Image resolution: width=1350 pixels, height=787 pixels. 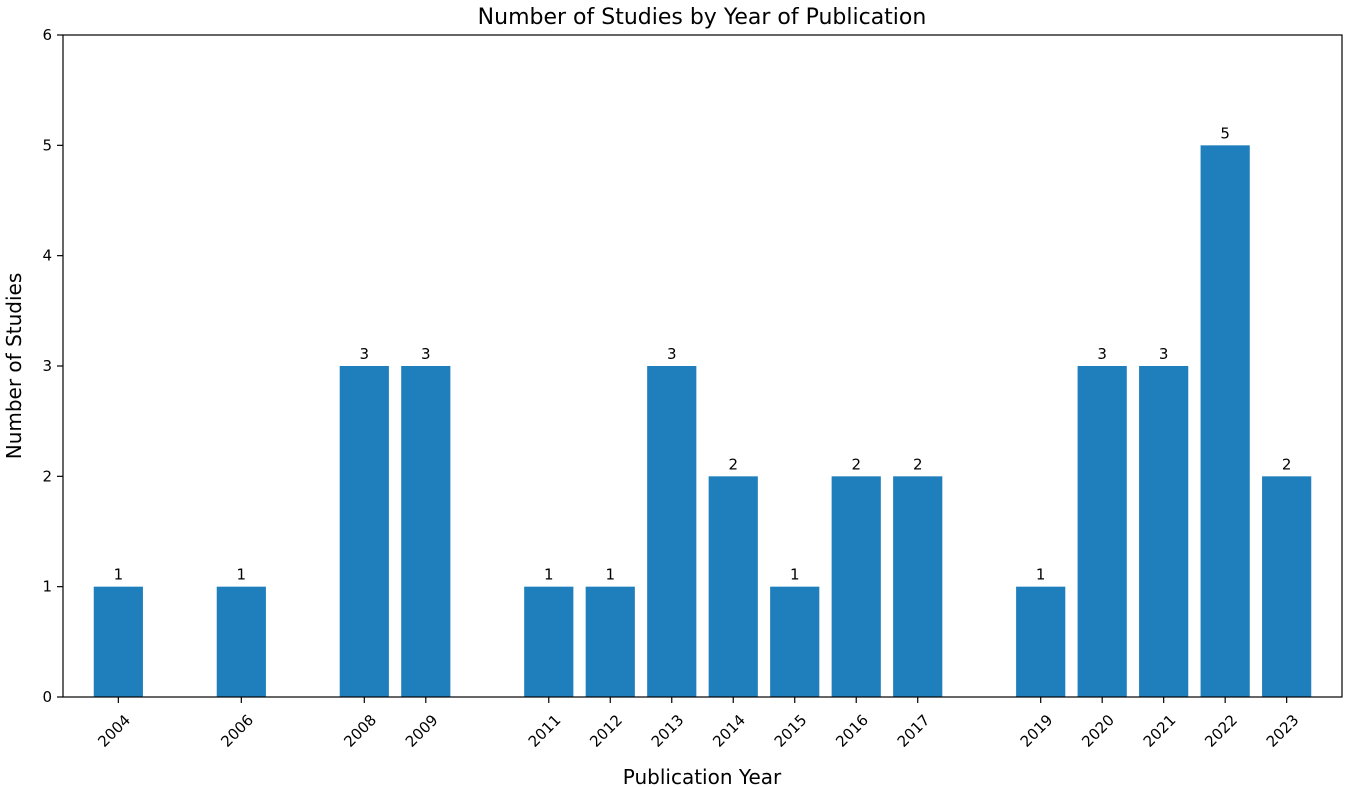 I want to click on bar-2004, so click(x=118, y=641).